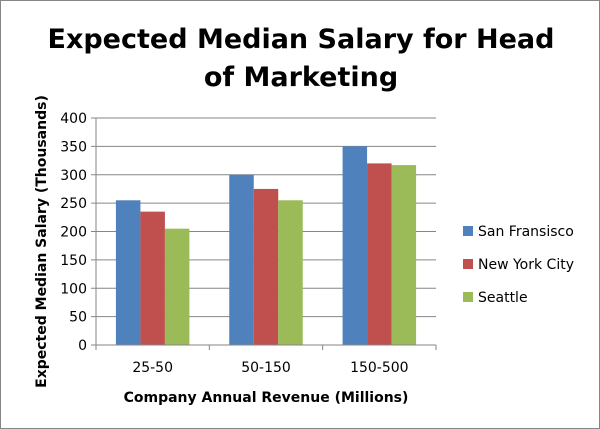 The height and width of the screenshot is (429, 600). I want to click on y-tick-label-0: 0, so click(82, 346).